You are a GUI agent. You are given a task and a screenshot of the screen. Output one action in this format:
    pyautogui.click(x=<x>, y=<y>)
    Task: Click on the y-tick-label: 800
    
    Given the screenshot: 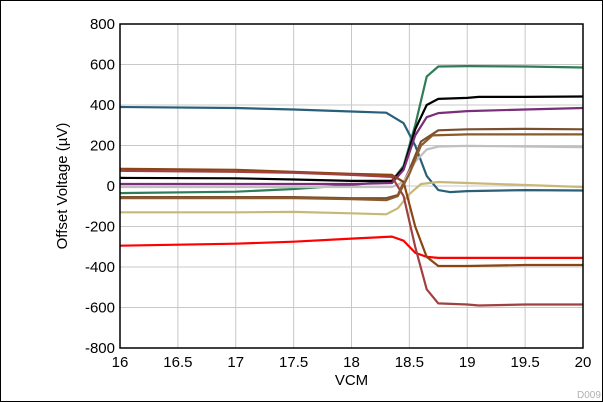 What is the action you would take?
    pyautogui.click(x=102, y=24)
    